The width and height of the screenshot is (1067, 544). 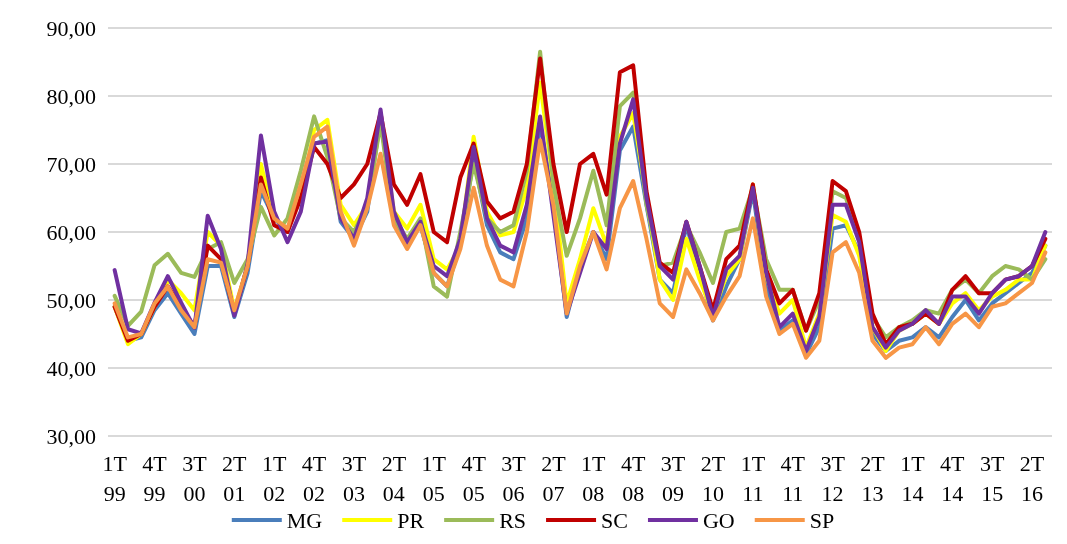 I want to click on x-tick-label: 1T 14, so click(x=913, y=478).